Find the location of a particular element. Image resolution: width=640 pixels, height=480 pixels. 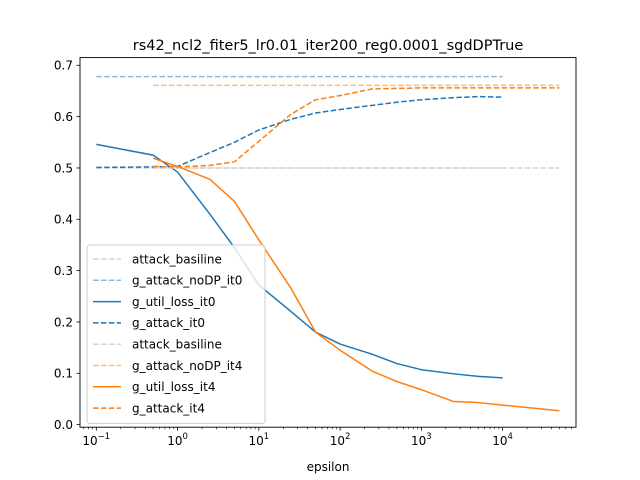

x-tick-label: 10⁰ is located at coordinates (177, 440).